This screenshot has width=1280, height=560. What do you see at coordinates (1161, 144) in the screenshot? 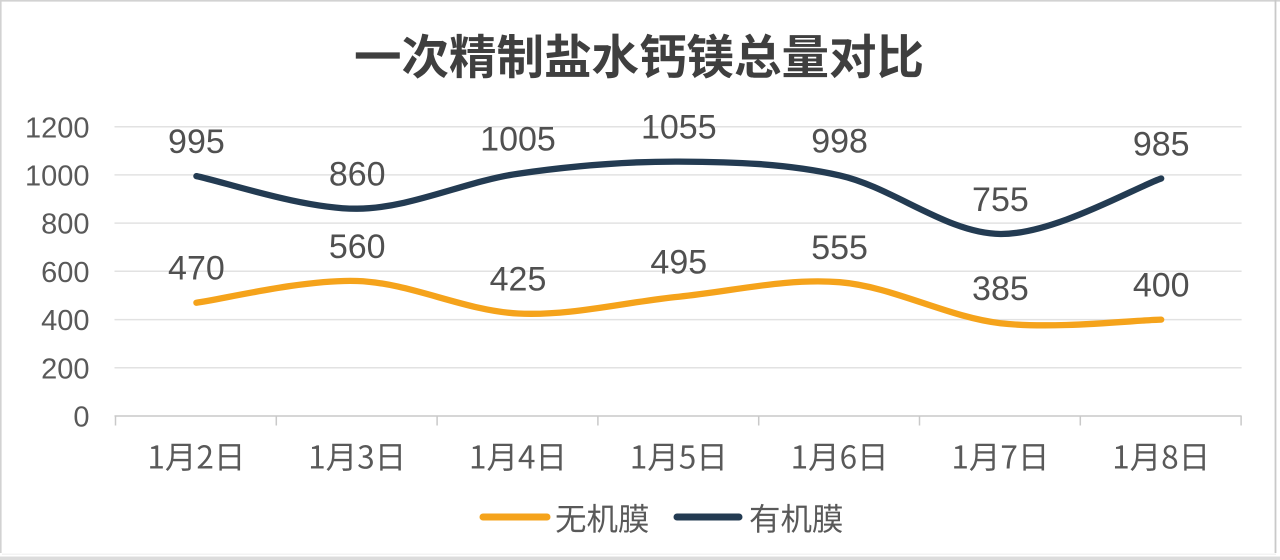
I see `svg-text: 985` at bounding box center [1161, 144].